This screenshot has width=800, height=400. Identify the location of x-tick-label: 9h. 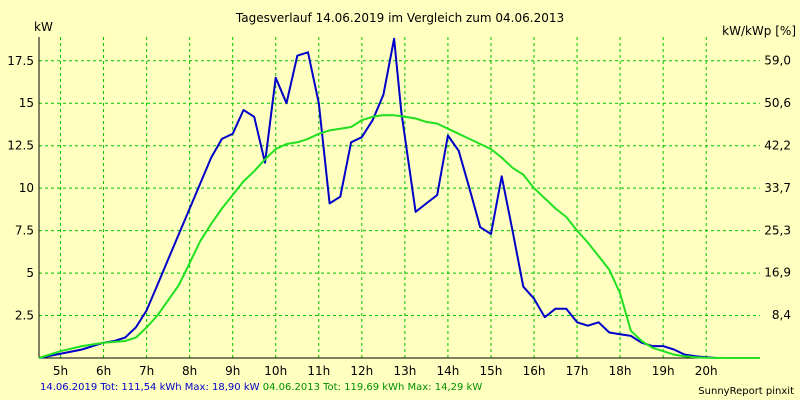
(232, 371).